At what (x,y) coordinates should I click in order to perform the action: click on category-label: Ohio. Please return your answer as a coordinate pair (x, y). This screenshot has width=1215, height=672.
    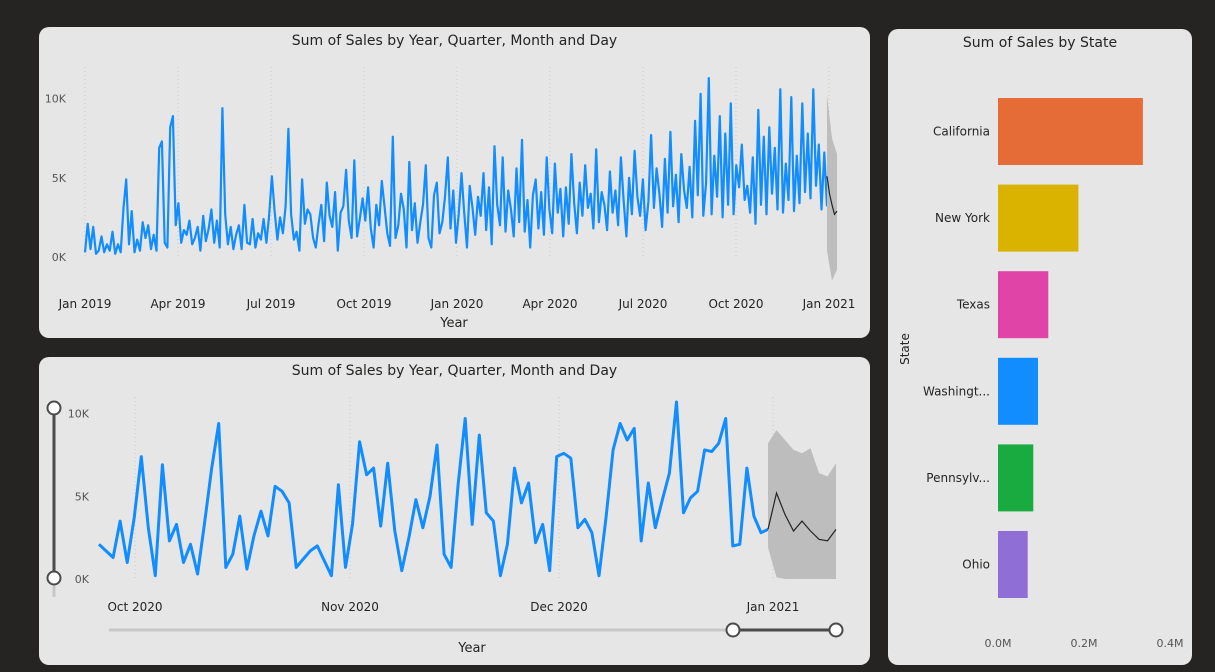
    Looking at the image, I should click on (976, 565).